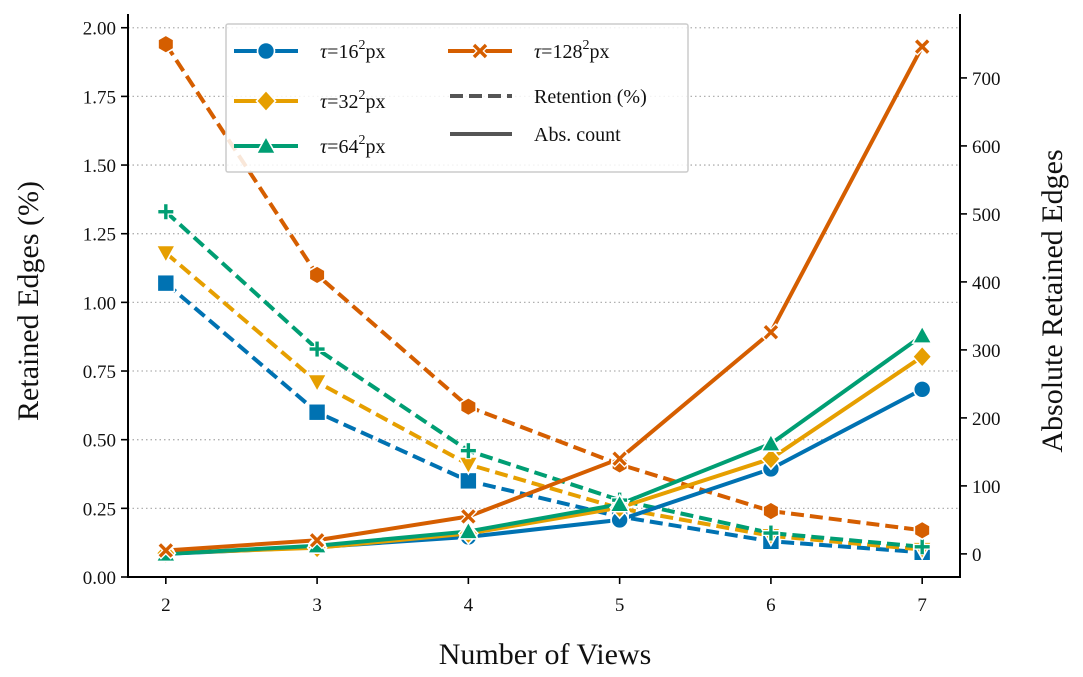 This screenshot has height=677, width=1083. Describe the element at coordinates (571, 50) in the screenshot. I see `legend-label: τ=1282px` at that location.